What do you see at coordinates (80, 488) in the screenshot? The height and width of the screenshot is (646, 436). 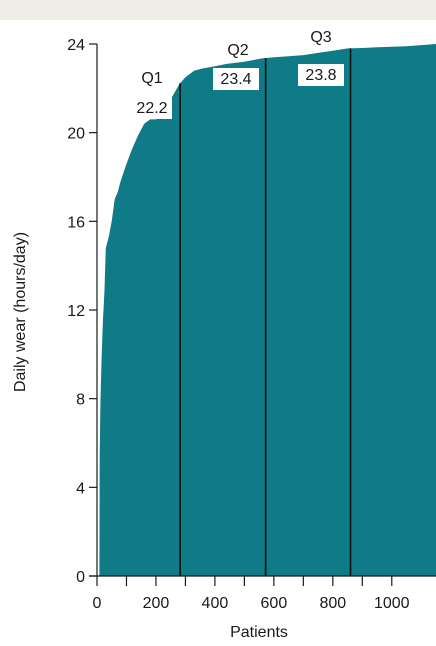 I see `y-tick-label: 4` at bounding box center [80, 488].